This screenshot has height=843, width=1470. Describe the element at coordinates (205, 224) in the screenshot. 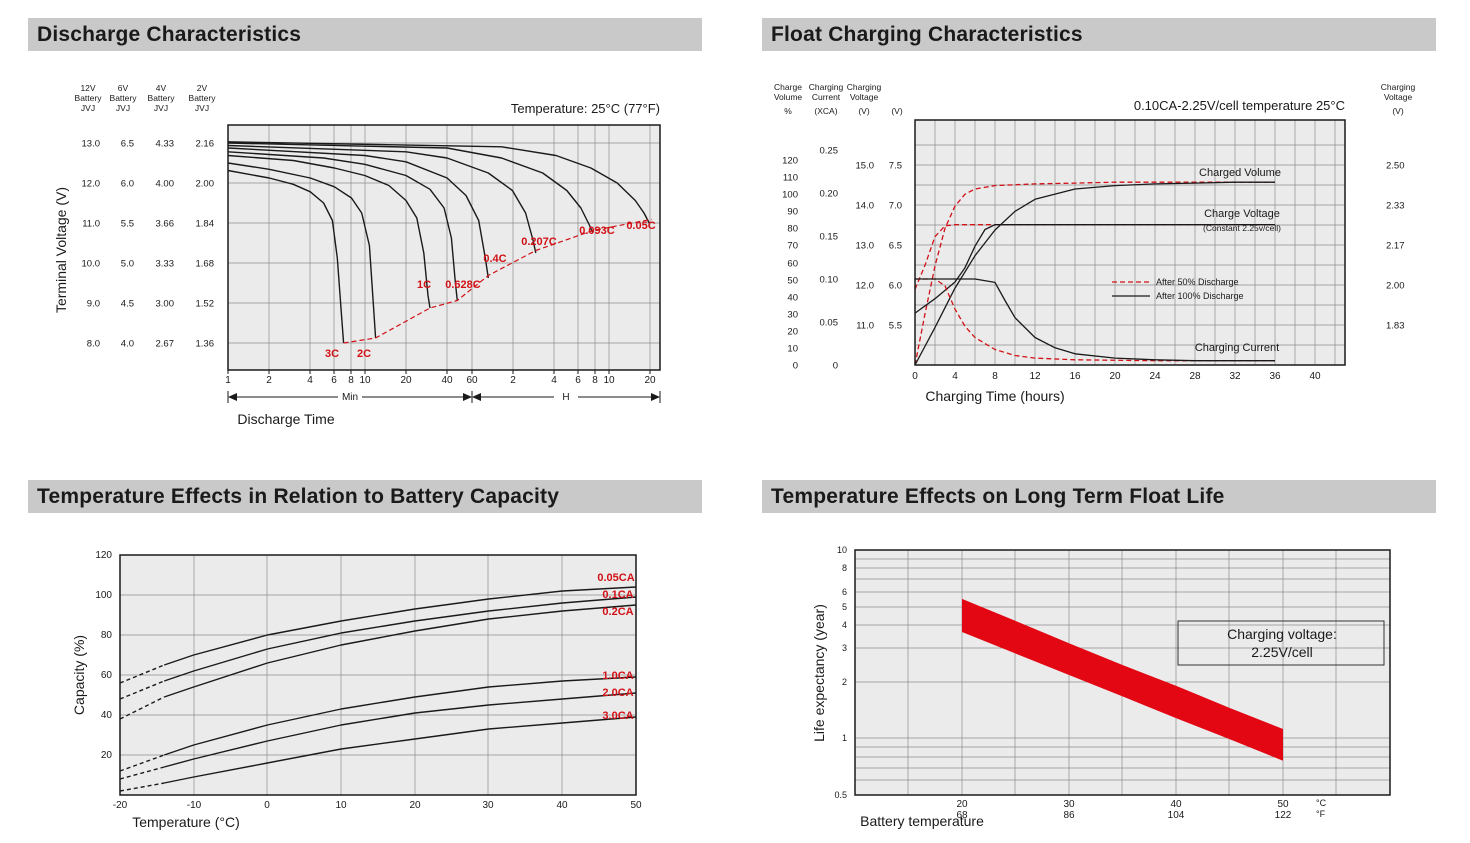

I see `axis-tick-label: 1.84` at that location.